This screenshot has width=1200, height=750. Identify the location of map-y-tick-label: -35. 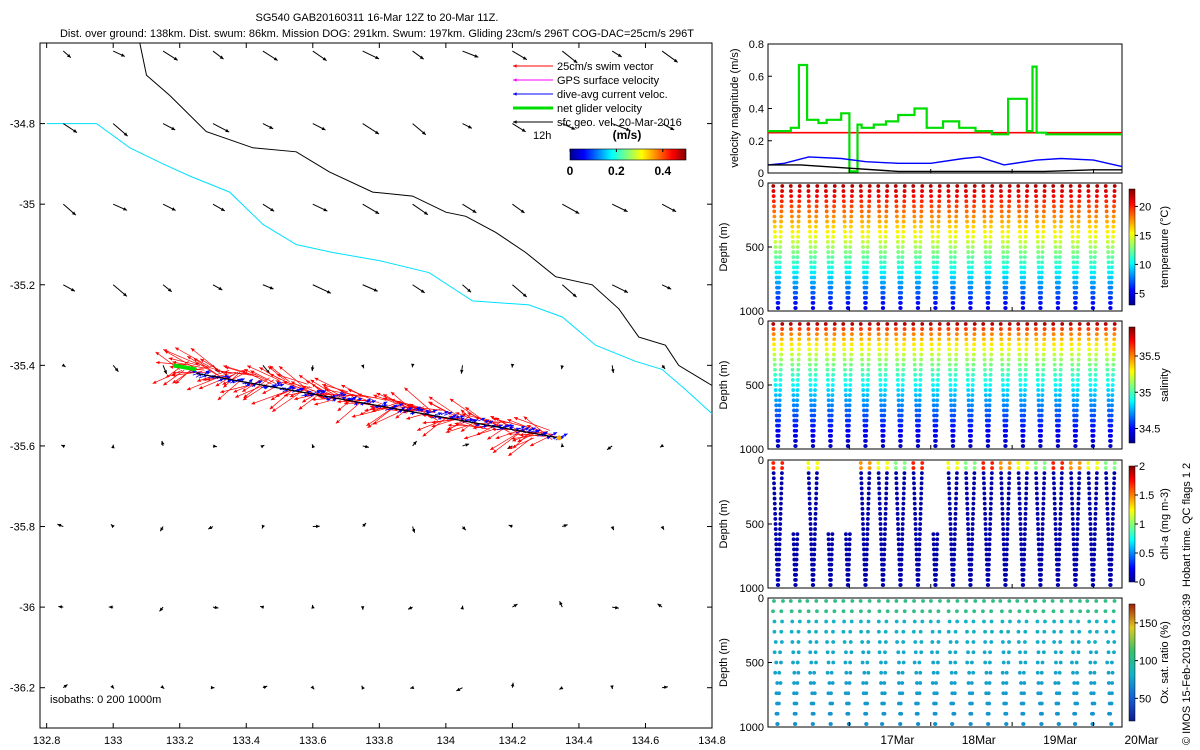
(27, 205).